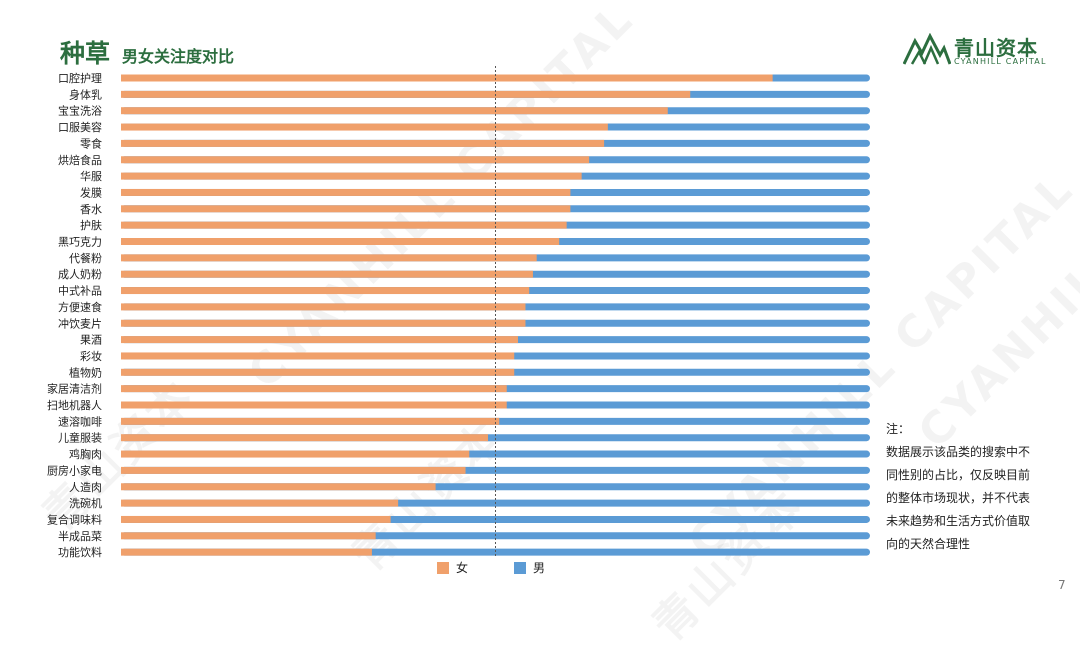  I want to click on mountain-logo-icon, so click(927, 49).